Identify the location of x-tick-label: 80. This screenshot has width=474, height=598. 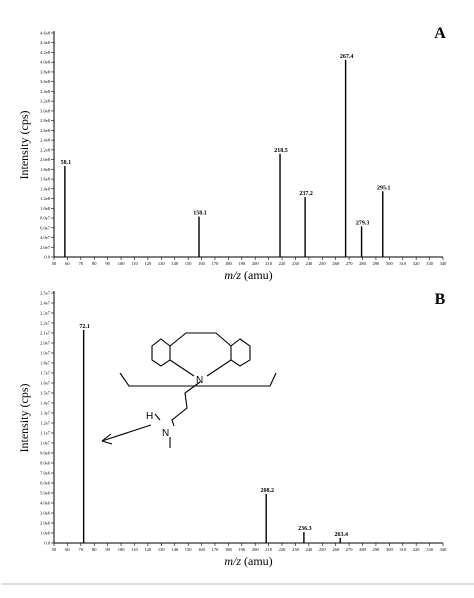
(94, 549).